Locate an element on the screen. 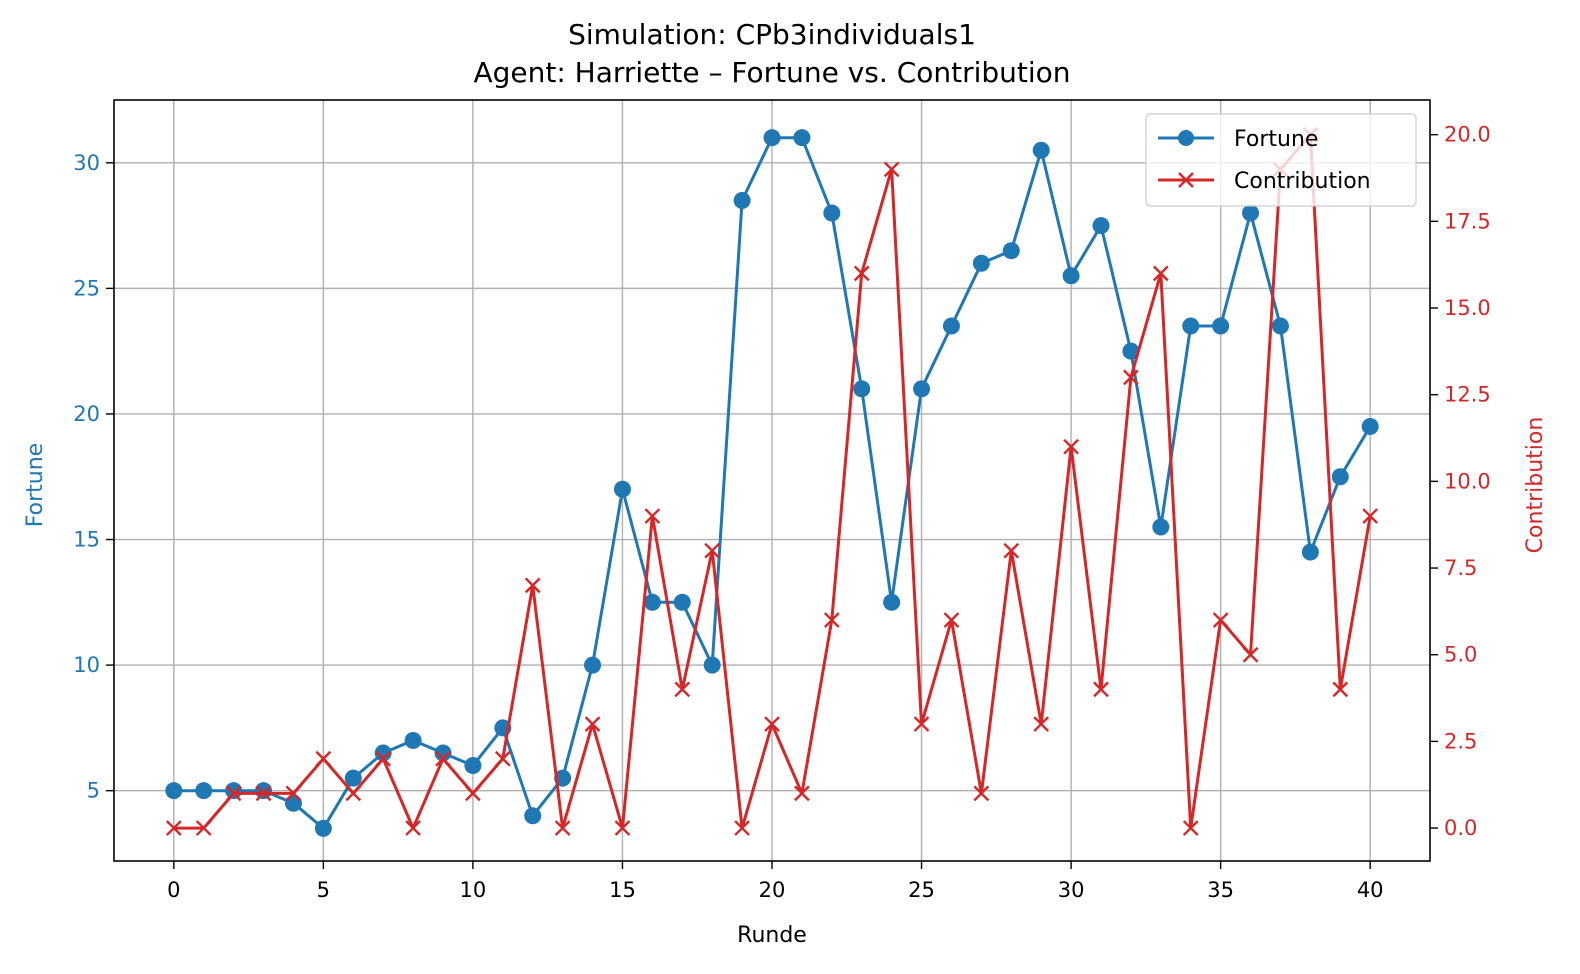 Image resolution: width=1580 pixels, height=974 pixels. y-right-tick-label: 2.5 is located at coordinates (1460, 741).